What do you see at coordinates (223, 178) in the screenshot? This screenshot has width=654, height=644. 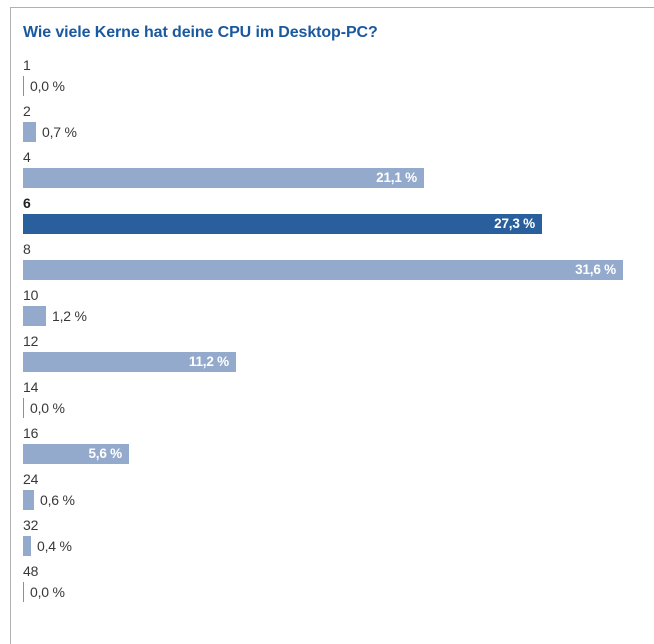 I see `bar: 21,1 %` at bounding box center [223, 178].